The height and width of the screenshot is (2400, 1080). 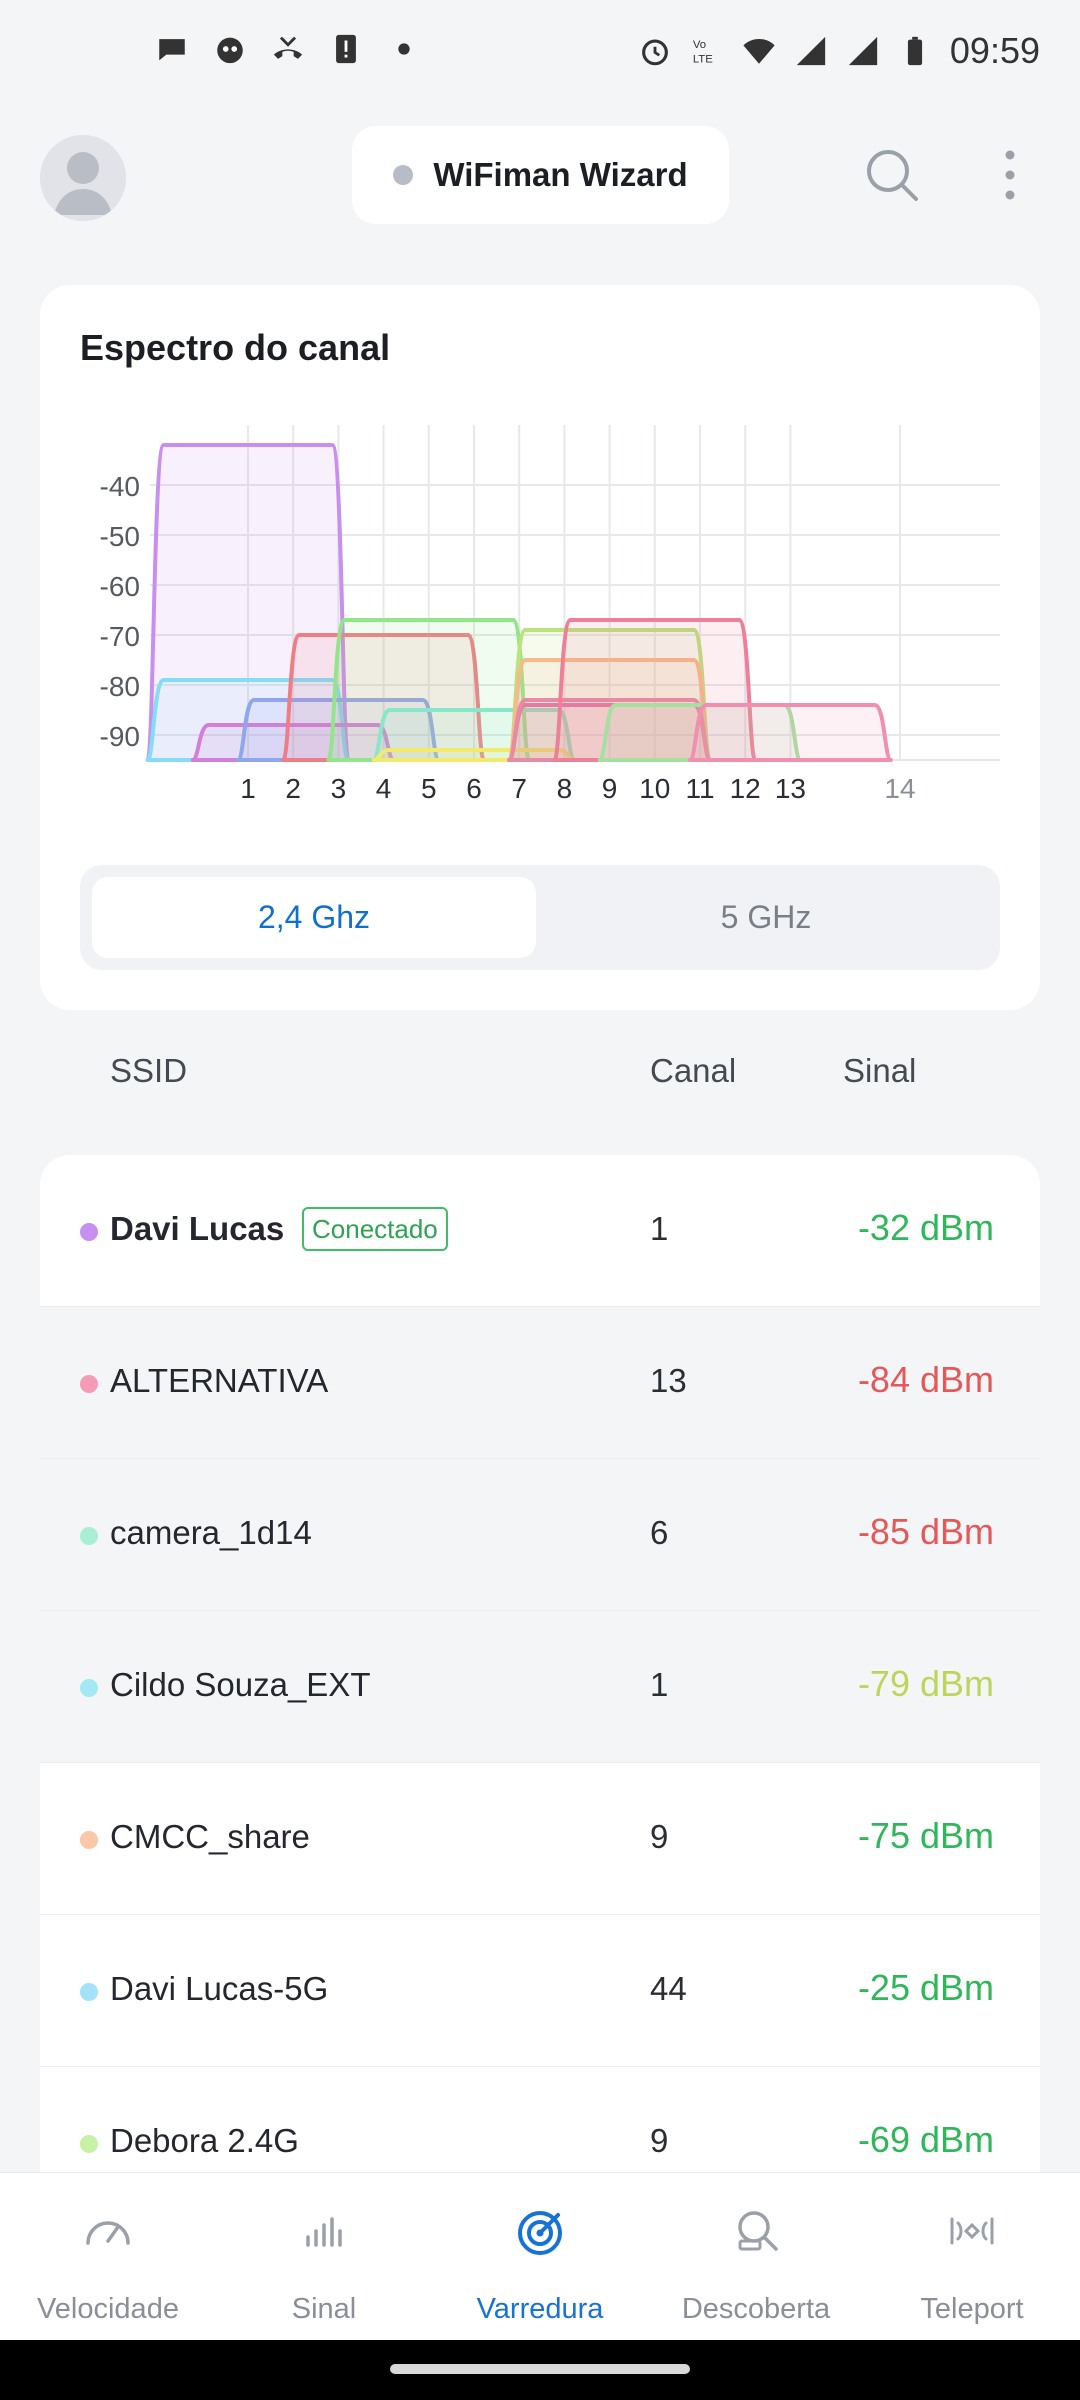 What do you see at coordinates (925, 1531) in the screenshot?
I see `network-signal: -85 dBm` at bounding box center [925, 1531].